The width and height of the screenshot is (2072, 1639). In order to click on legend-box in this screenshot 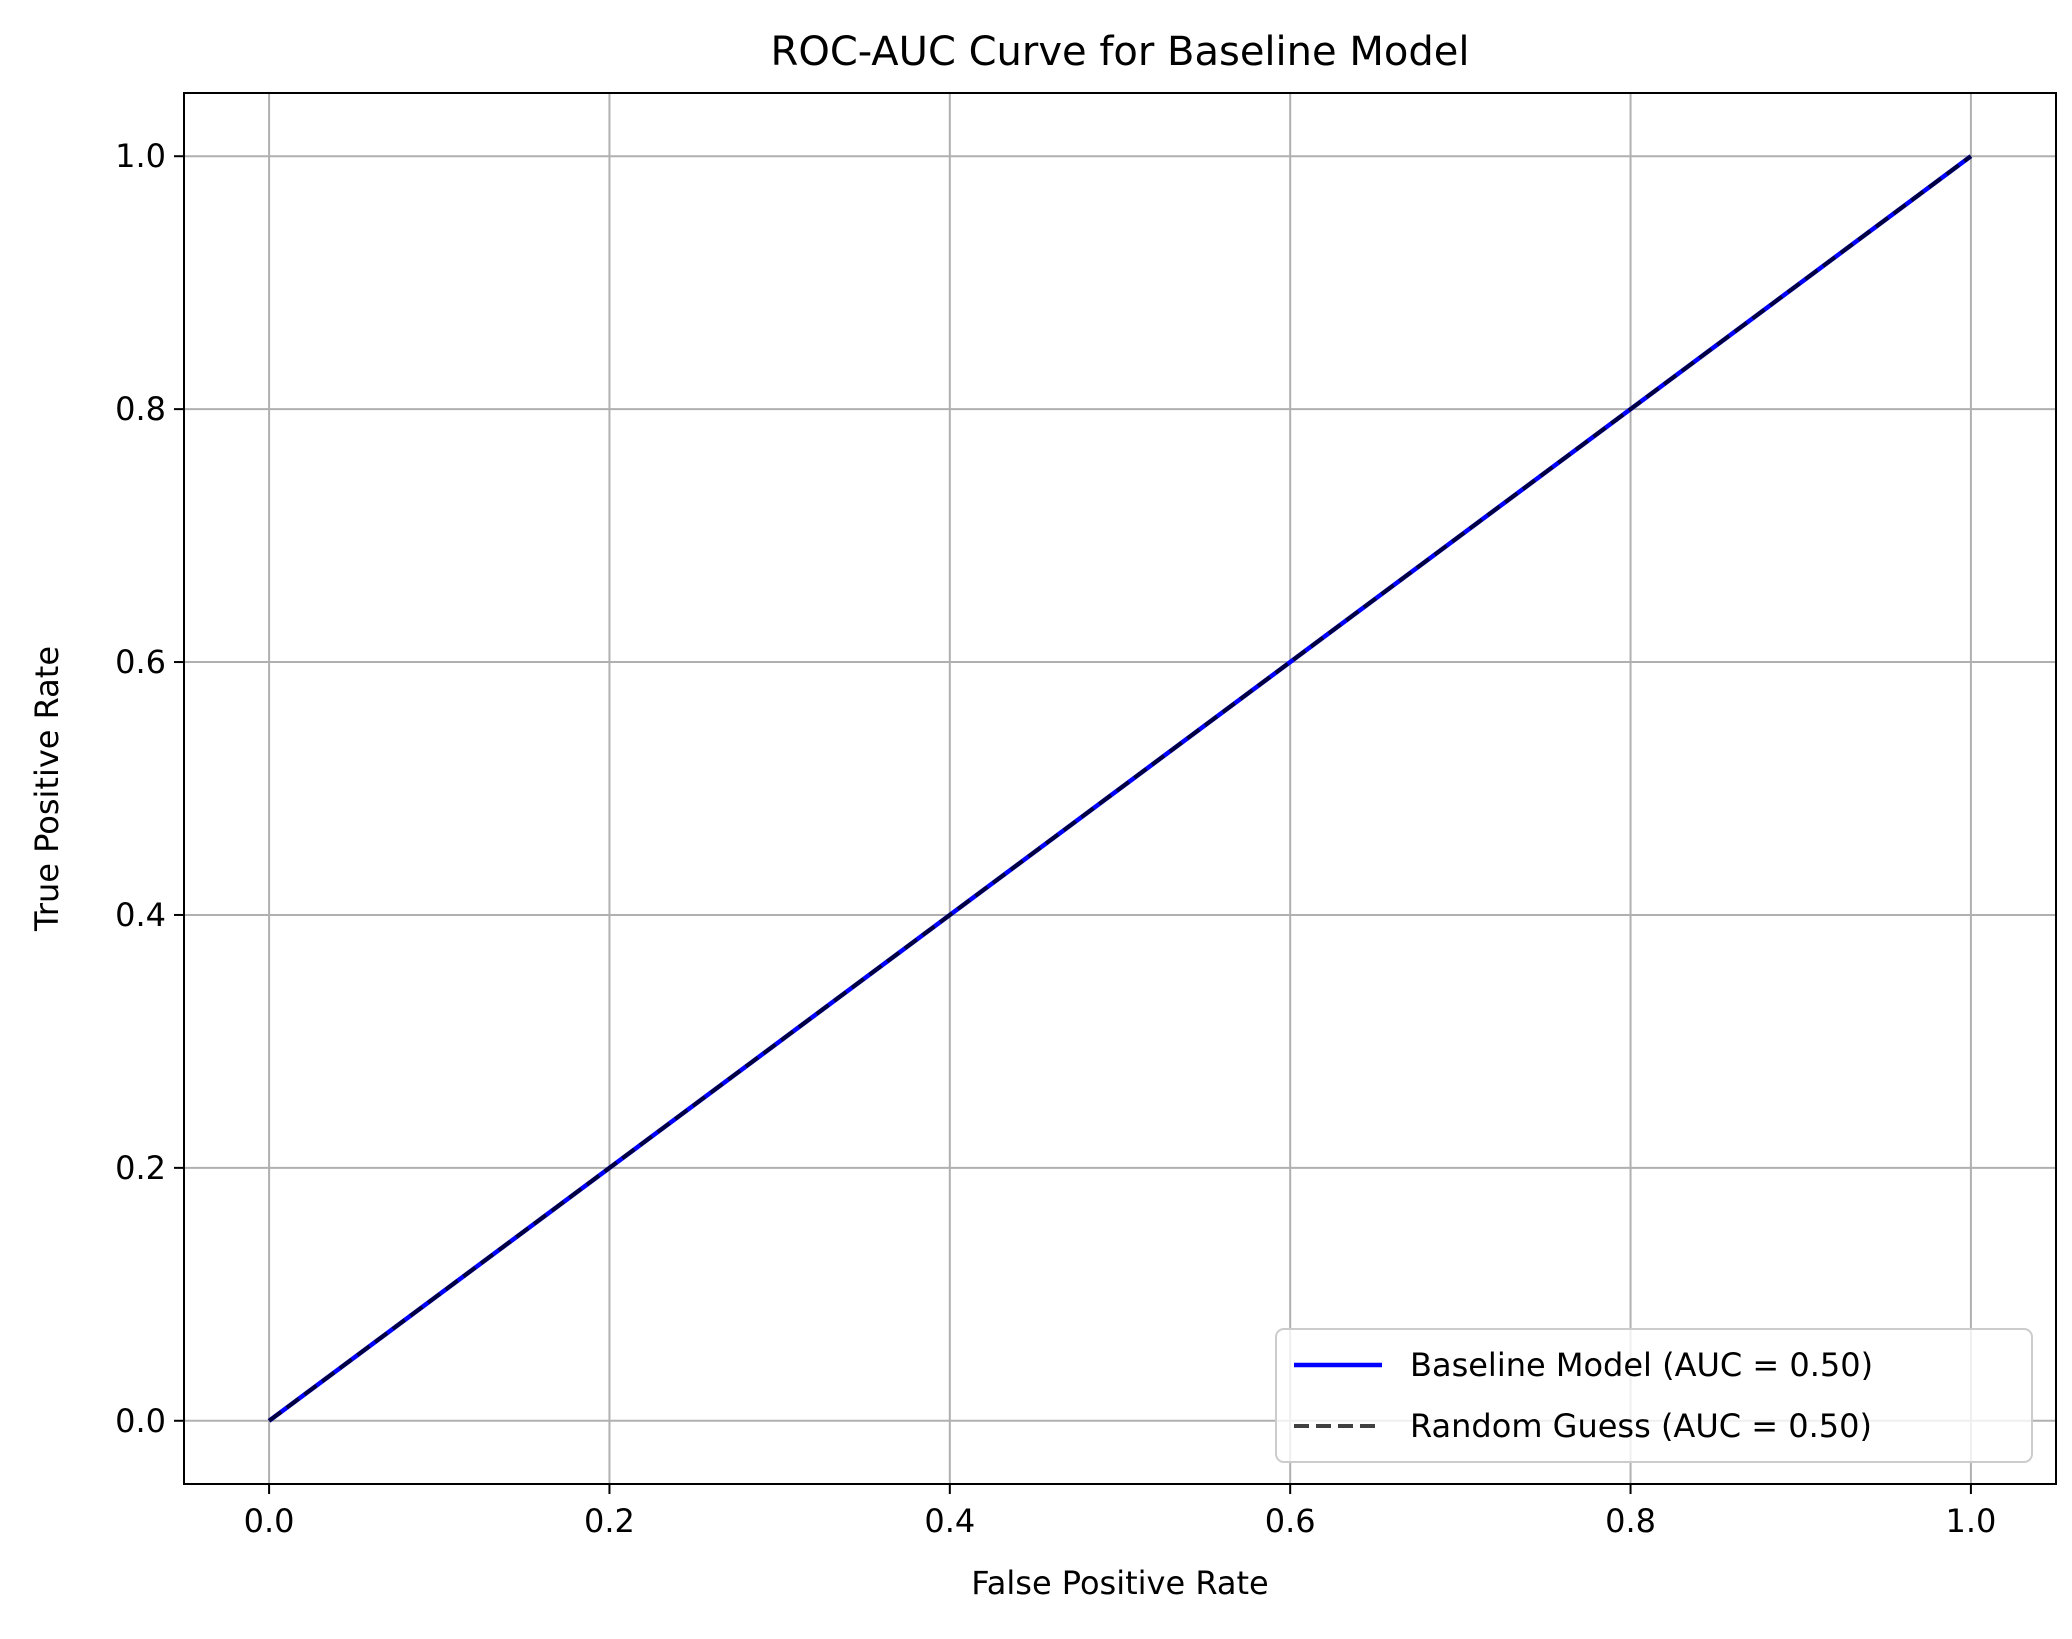, I will do `click(1654, 1395)`.